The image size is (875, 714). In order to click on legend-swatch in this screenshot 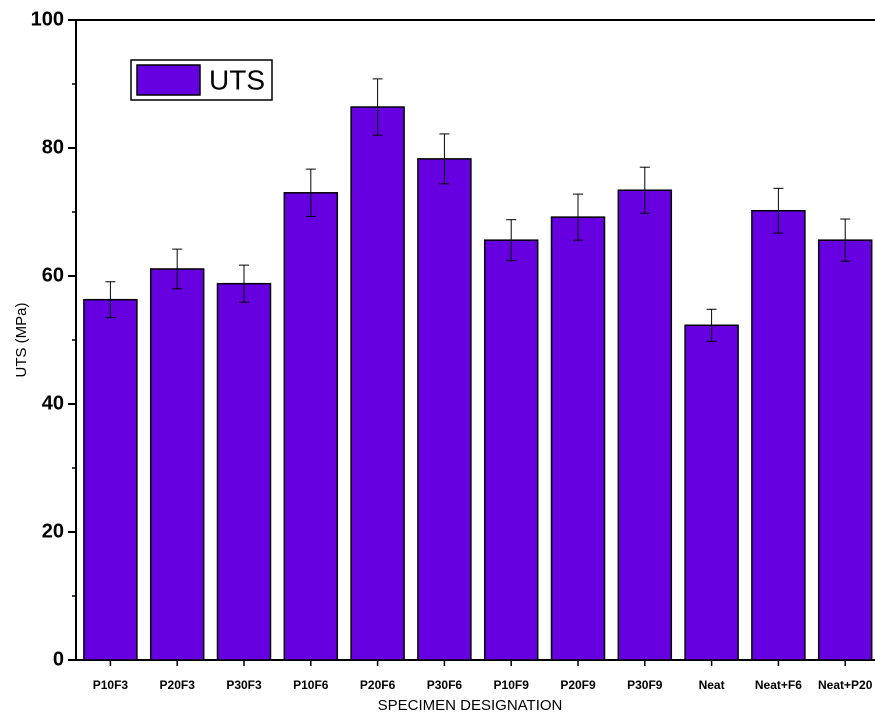, I will do `click(168, 80)`.